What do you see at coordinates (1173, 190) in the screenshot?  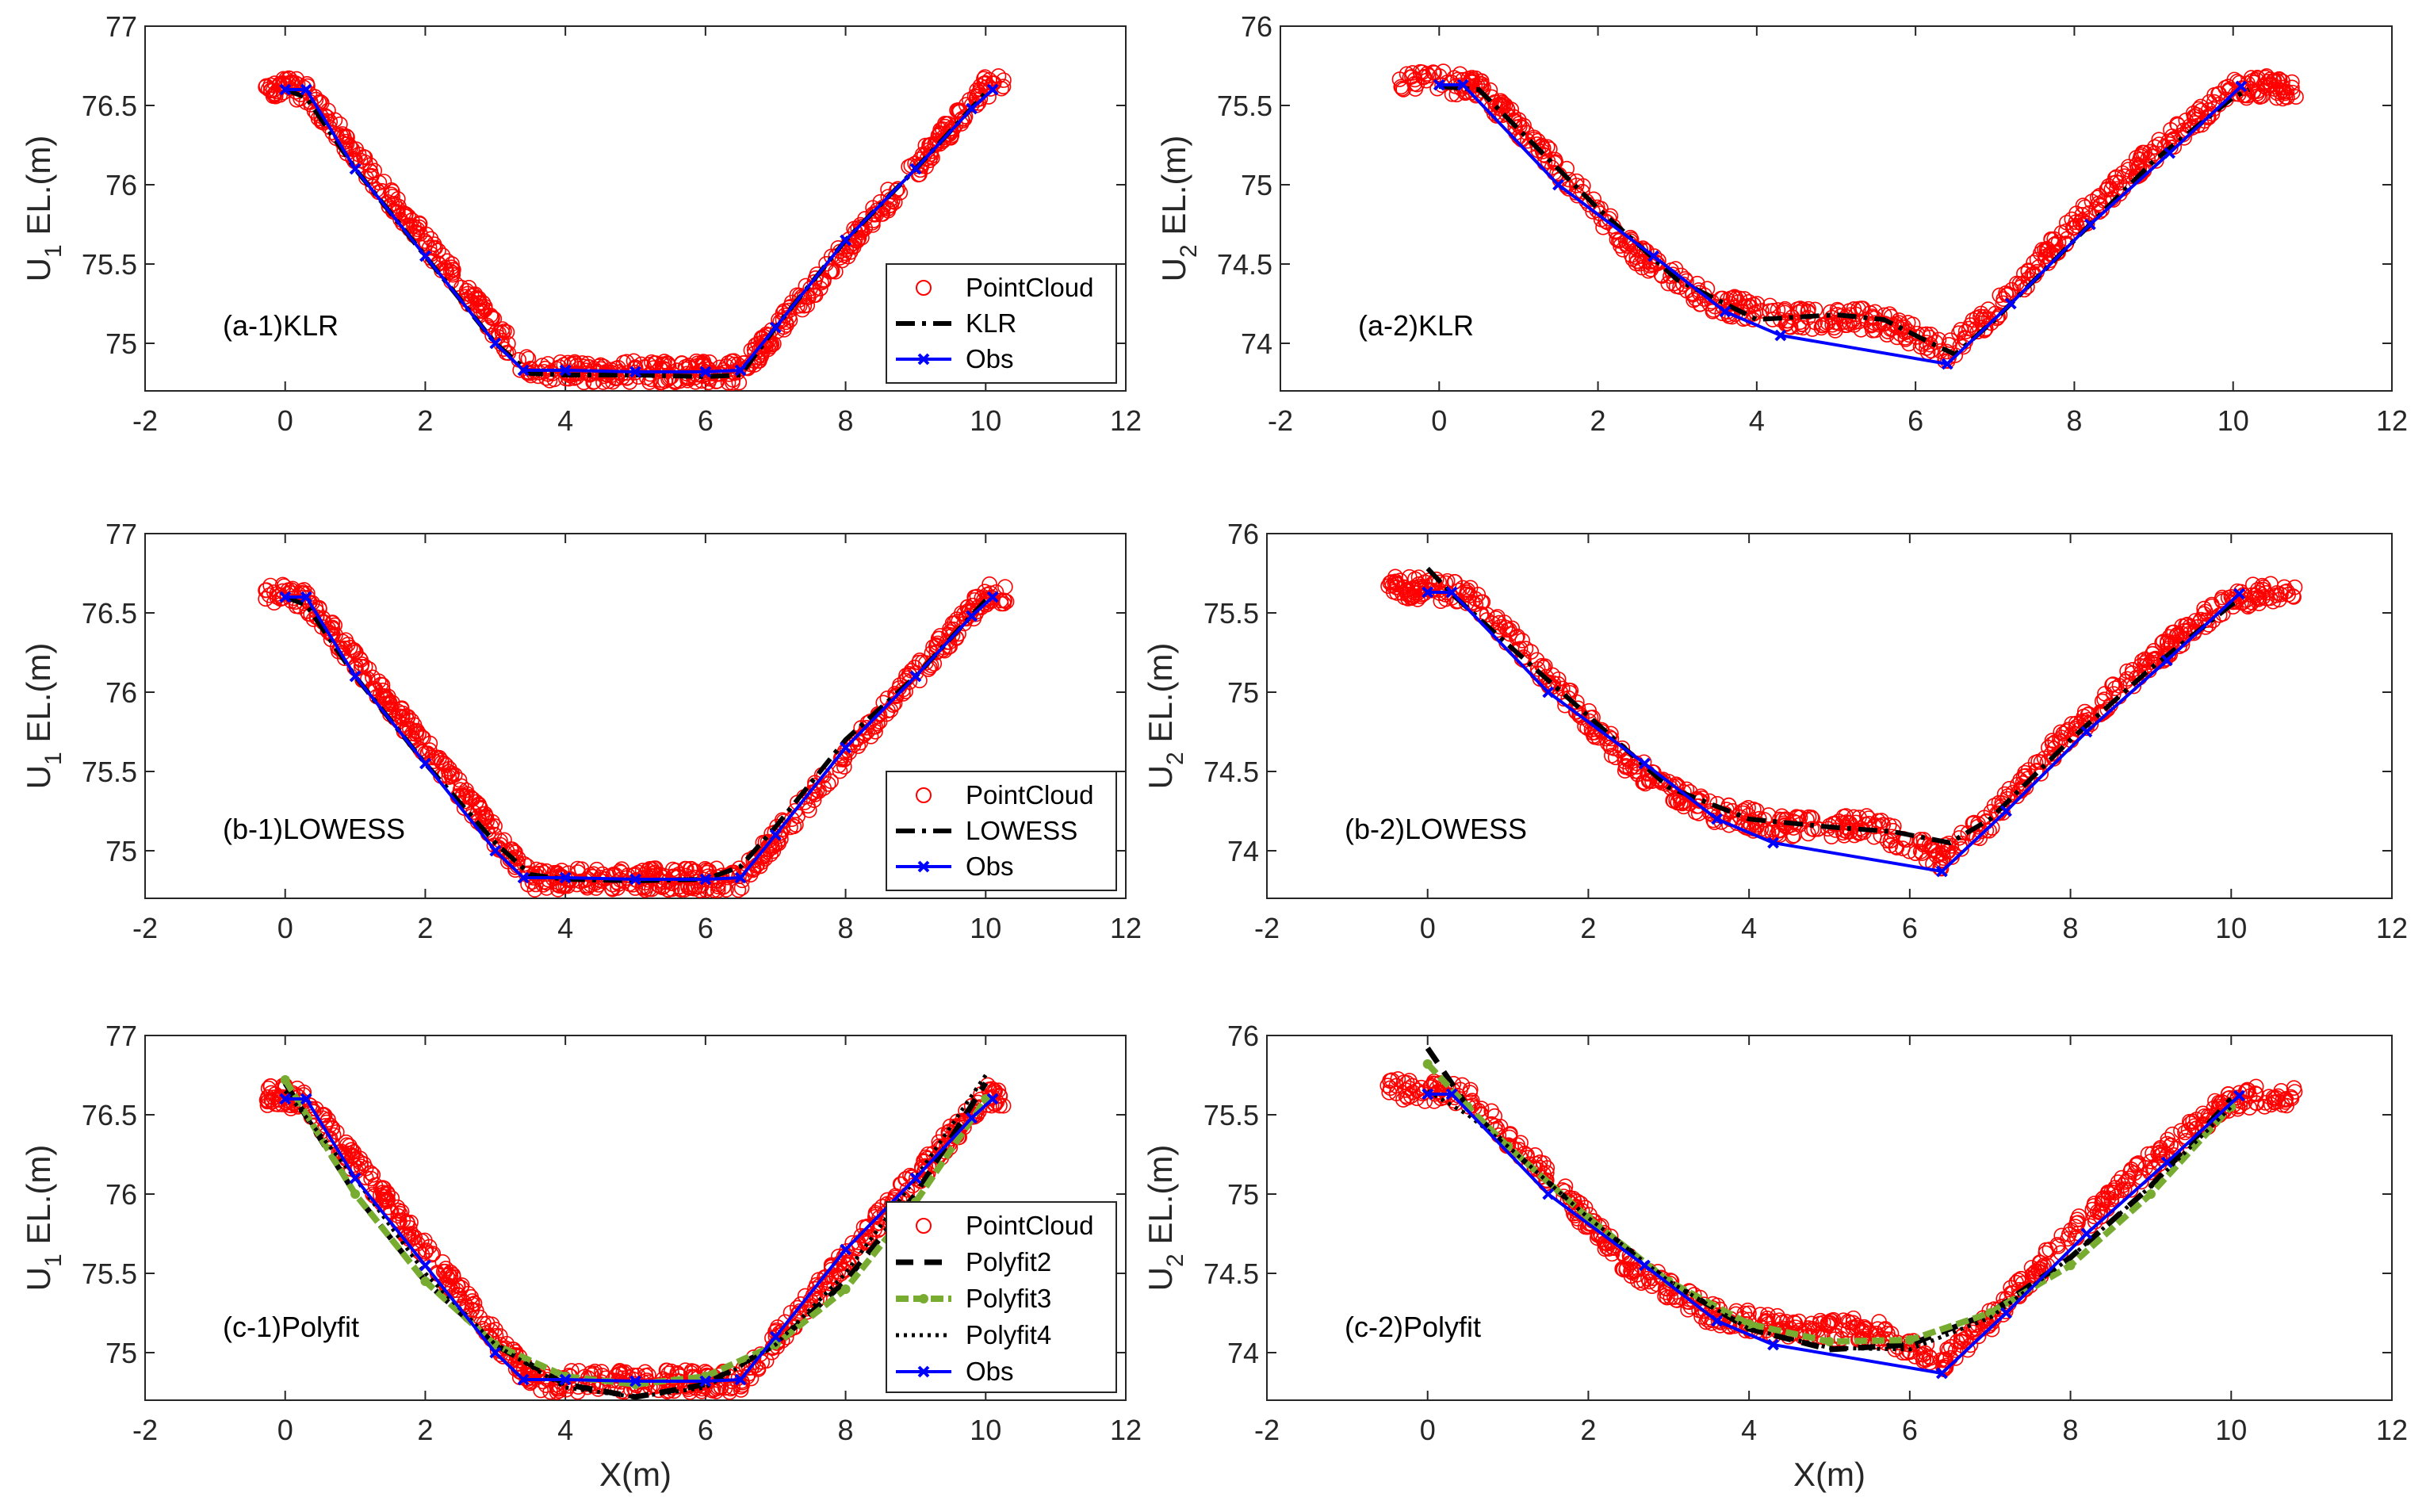 I see `y-axis-label-rest: EL.(m)` at bounding box center [1173, 190].